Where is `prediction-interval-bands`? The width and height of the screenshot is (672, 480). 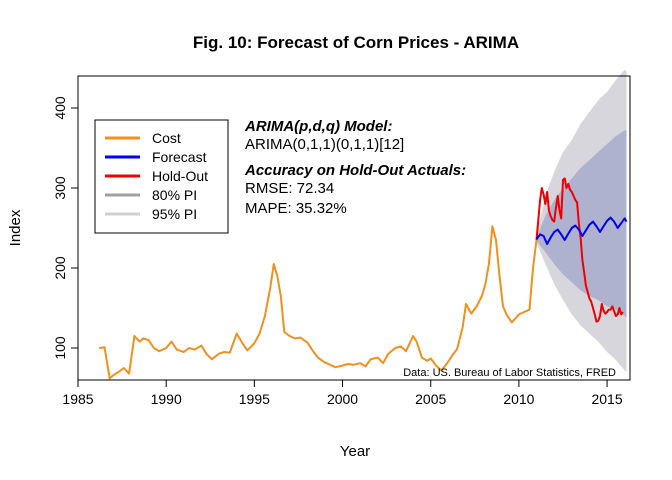
prediction-interval-bands is located at coordinates (581, 220).